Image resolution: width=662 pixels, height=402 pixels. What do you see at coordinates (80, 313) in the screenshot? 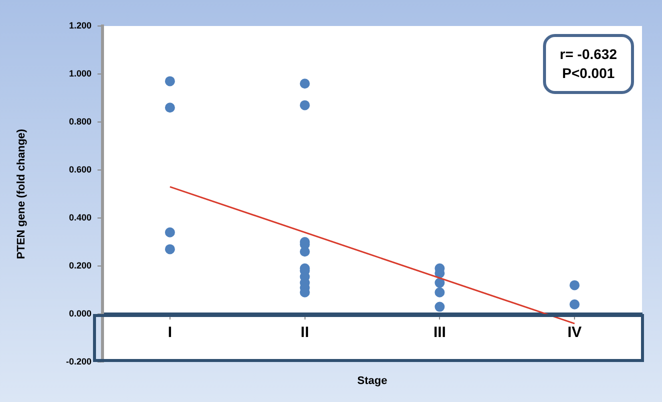
I see `y-tick-label: 0.000` at bounding box center [80, 313].